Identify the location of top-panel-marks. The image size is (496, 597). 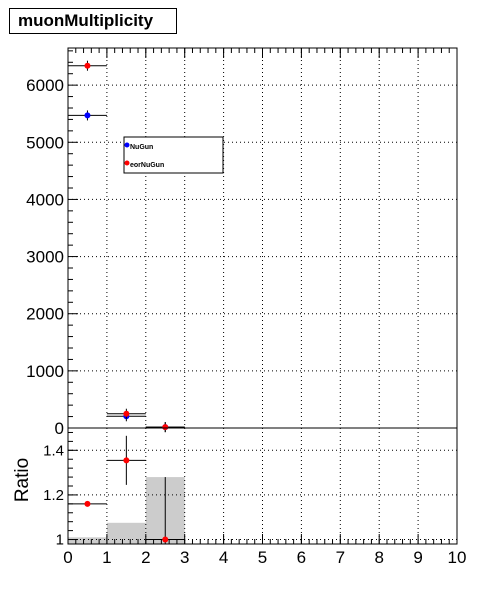
(126, 246).